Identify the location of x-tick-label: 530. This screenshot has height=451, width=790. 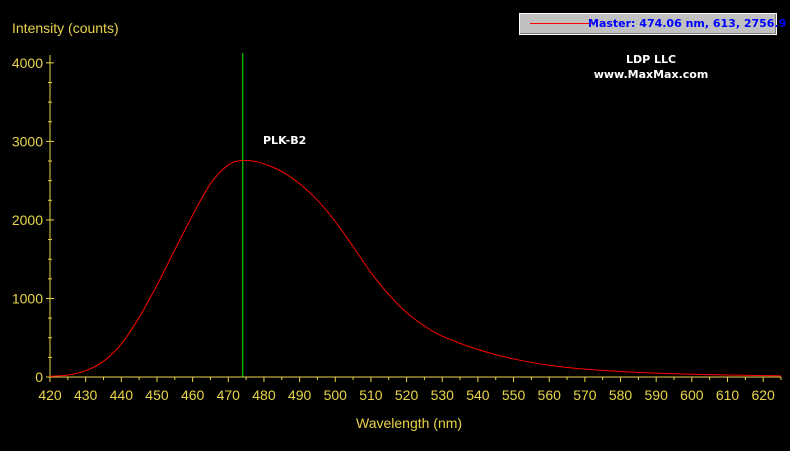
(443, 395).